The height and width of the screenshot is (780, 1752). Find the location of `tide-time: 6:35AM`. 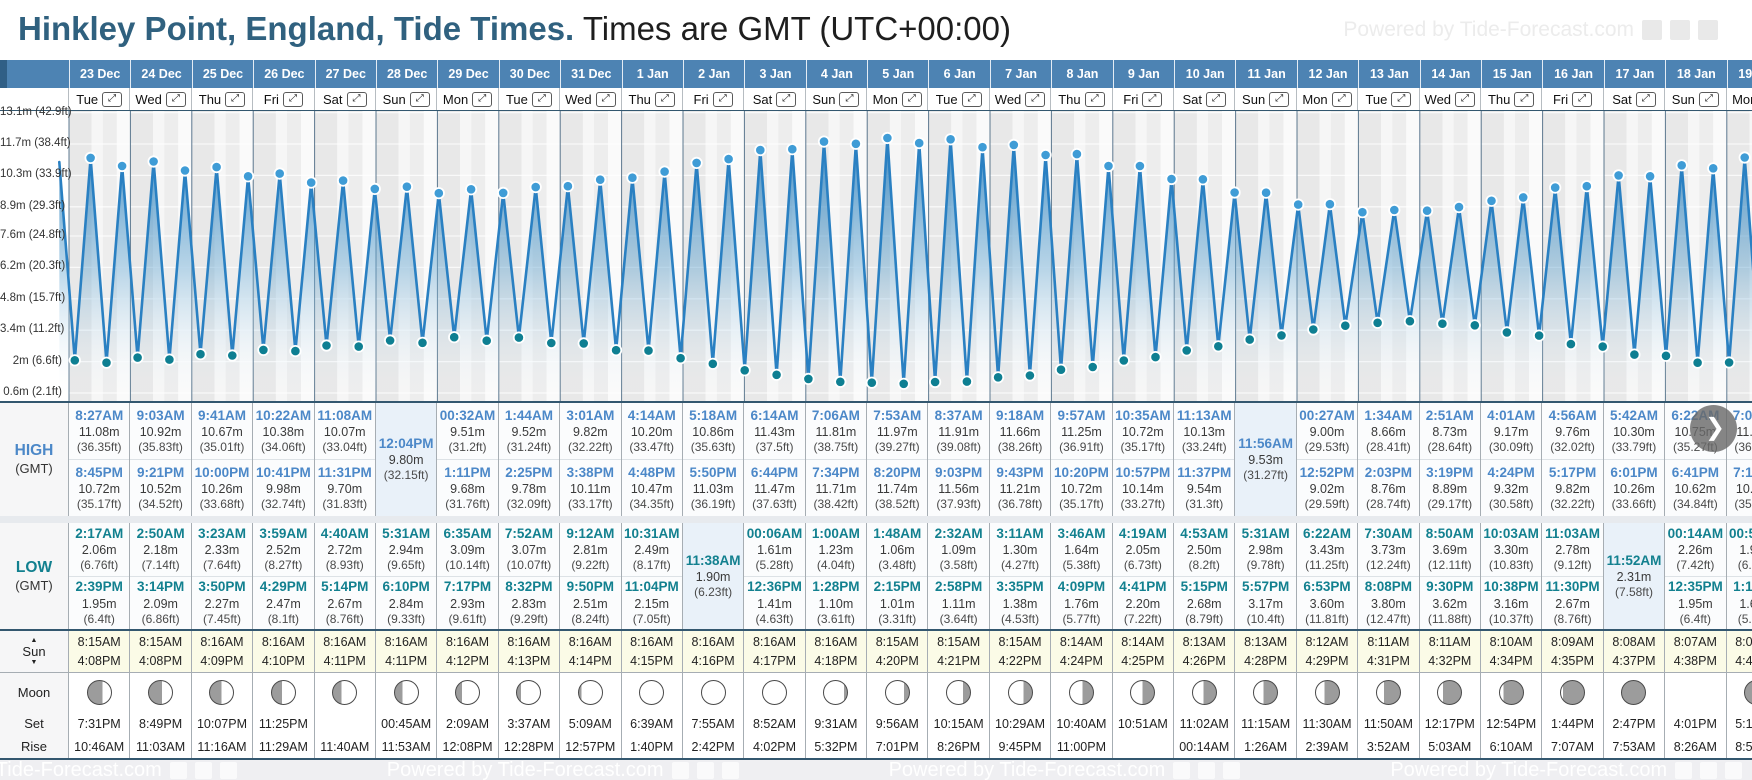

tide-time: 6:35AM is located at coordinates (467, 533).